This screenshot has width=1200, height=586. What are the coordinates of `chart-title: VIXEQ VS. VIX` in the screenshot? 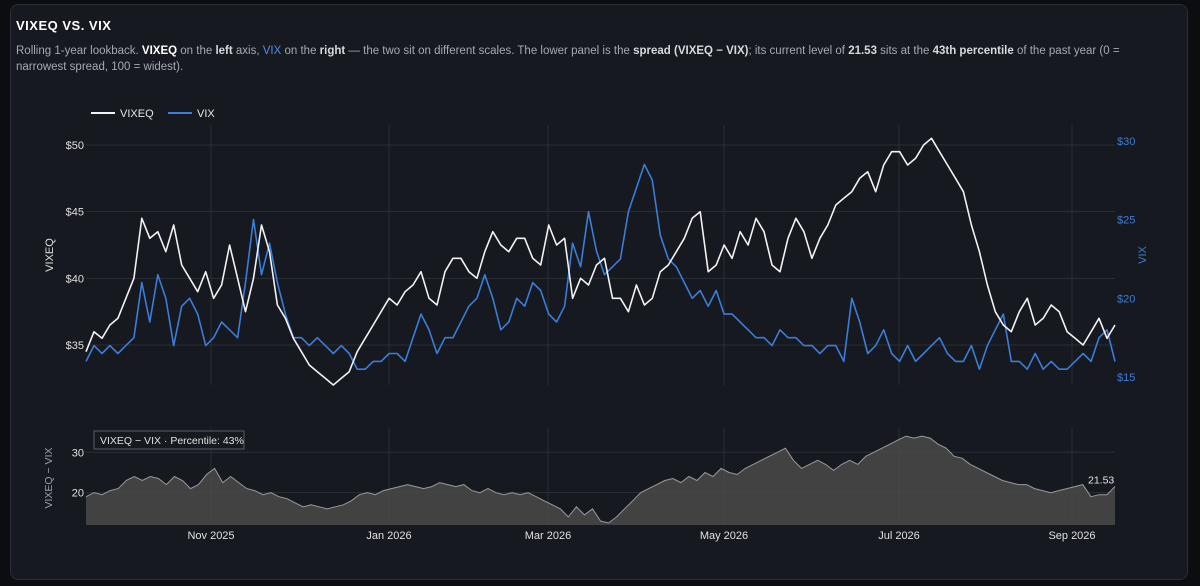 It's located at (64, 25).